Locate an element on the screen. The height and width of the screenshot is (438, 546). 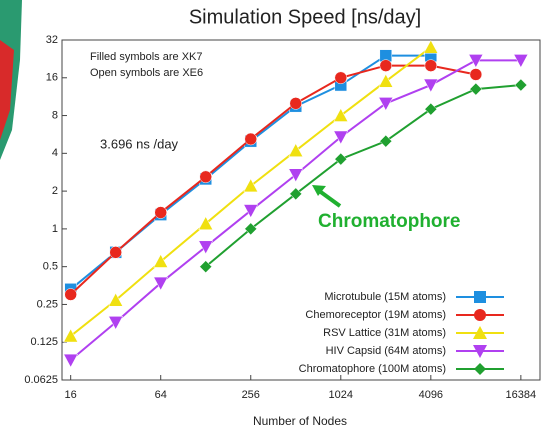
x-tick-label: 16 is located at coordinates (71, 395).